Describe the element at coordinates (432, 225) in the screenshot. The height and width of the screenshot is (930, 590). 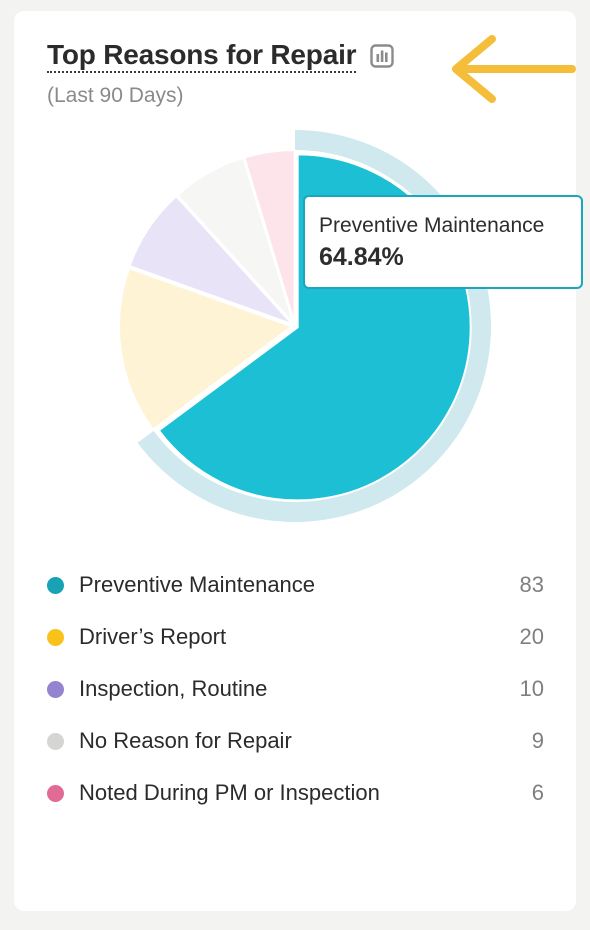
I see `tooltip-label: Preventive Maintenance` at that location.